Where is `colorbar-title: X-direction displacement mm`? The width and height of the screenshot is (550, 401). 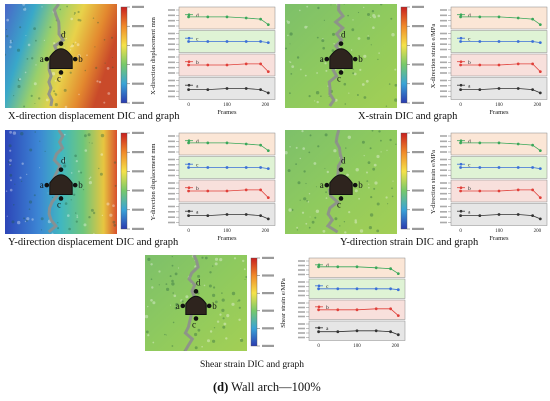
colorbar-title: X-direction displacement mm is located at coordinates (153, 56).